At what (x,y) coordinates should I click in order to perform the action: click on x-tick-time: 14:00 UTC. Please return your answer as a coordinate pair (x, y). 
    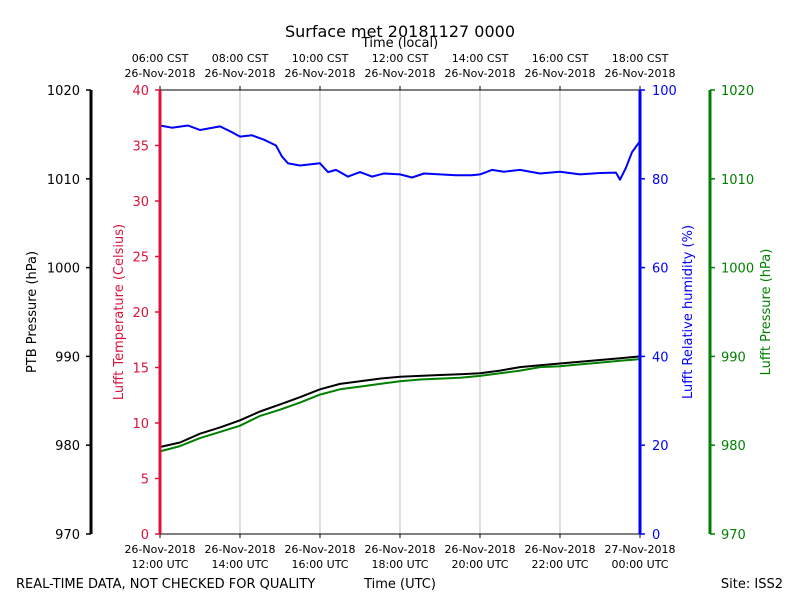
    Looking at the image, I should click on (239, 564).